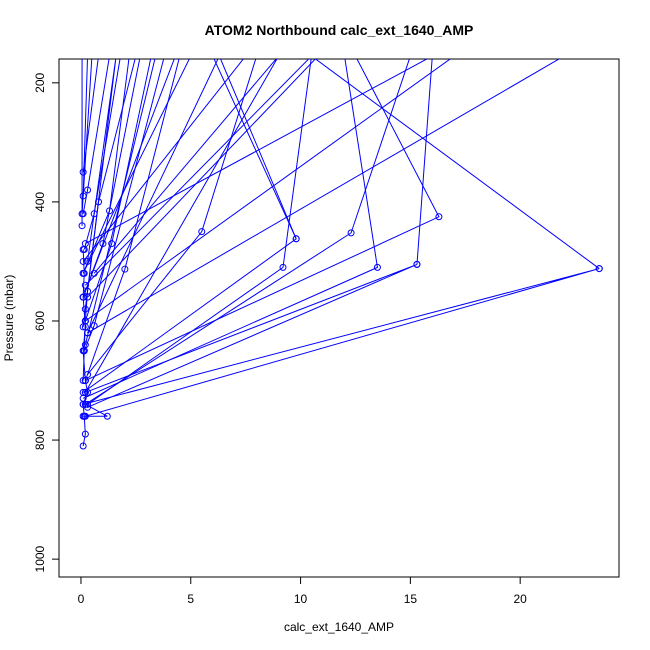 The height and width of the screenshot is (650, 650). I want to click on x-tick-label: 20, so click(520, 599).